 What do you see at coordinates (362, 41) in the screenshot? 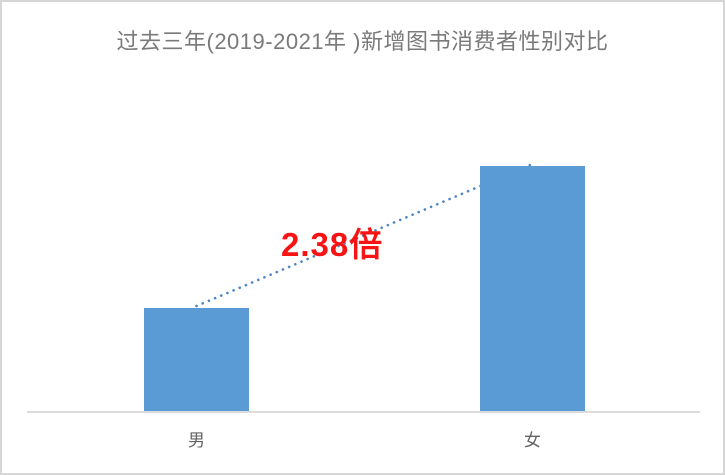
I see `chart-title: 过去三年(2019-2021年 )新增图书消费者性别对比` at bounding box center [362, 41].